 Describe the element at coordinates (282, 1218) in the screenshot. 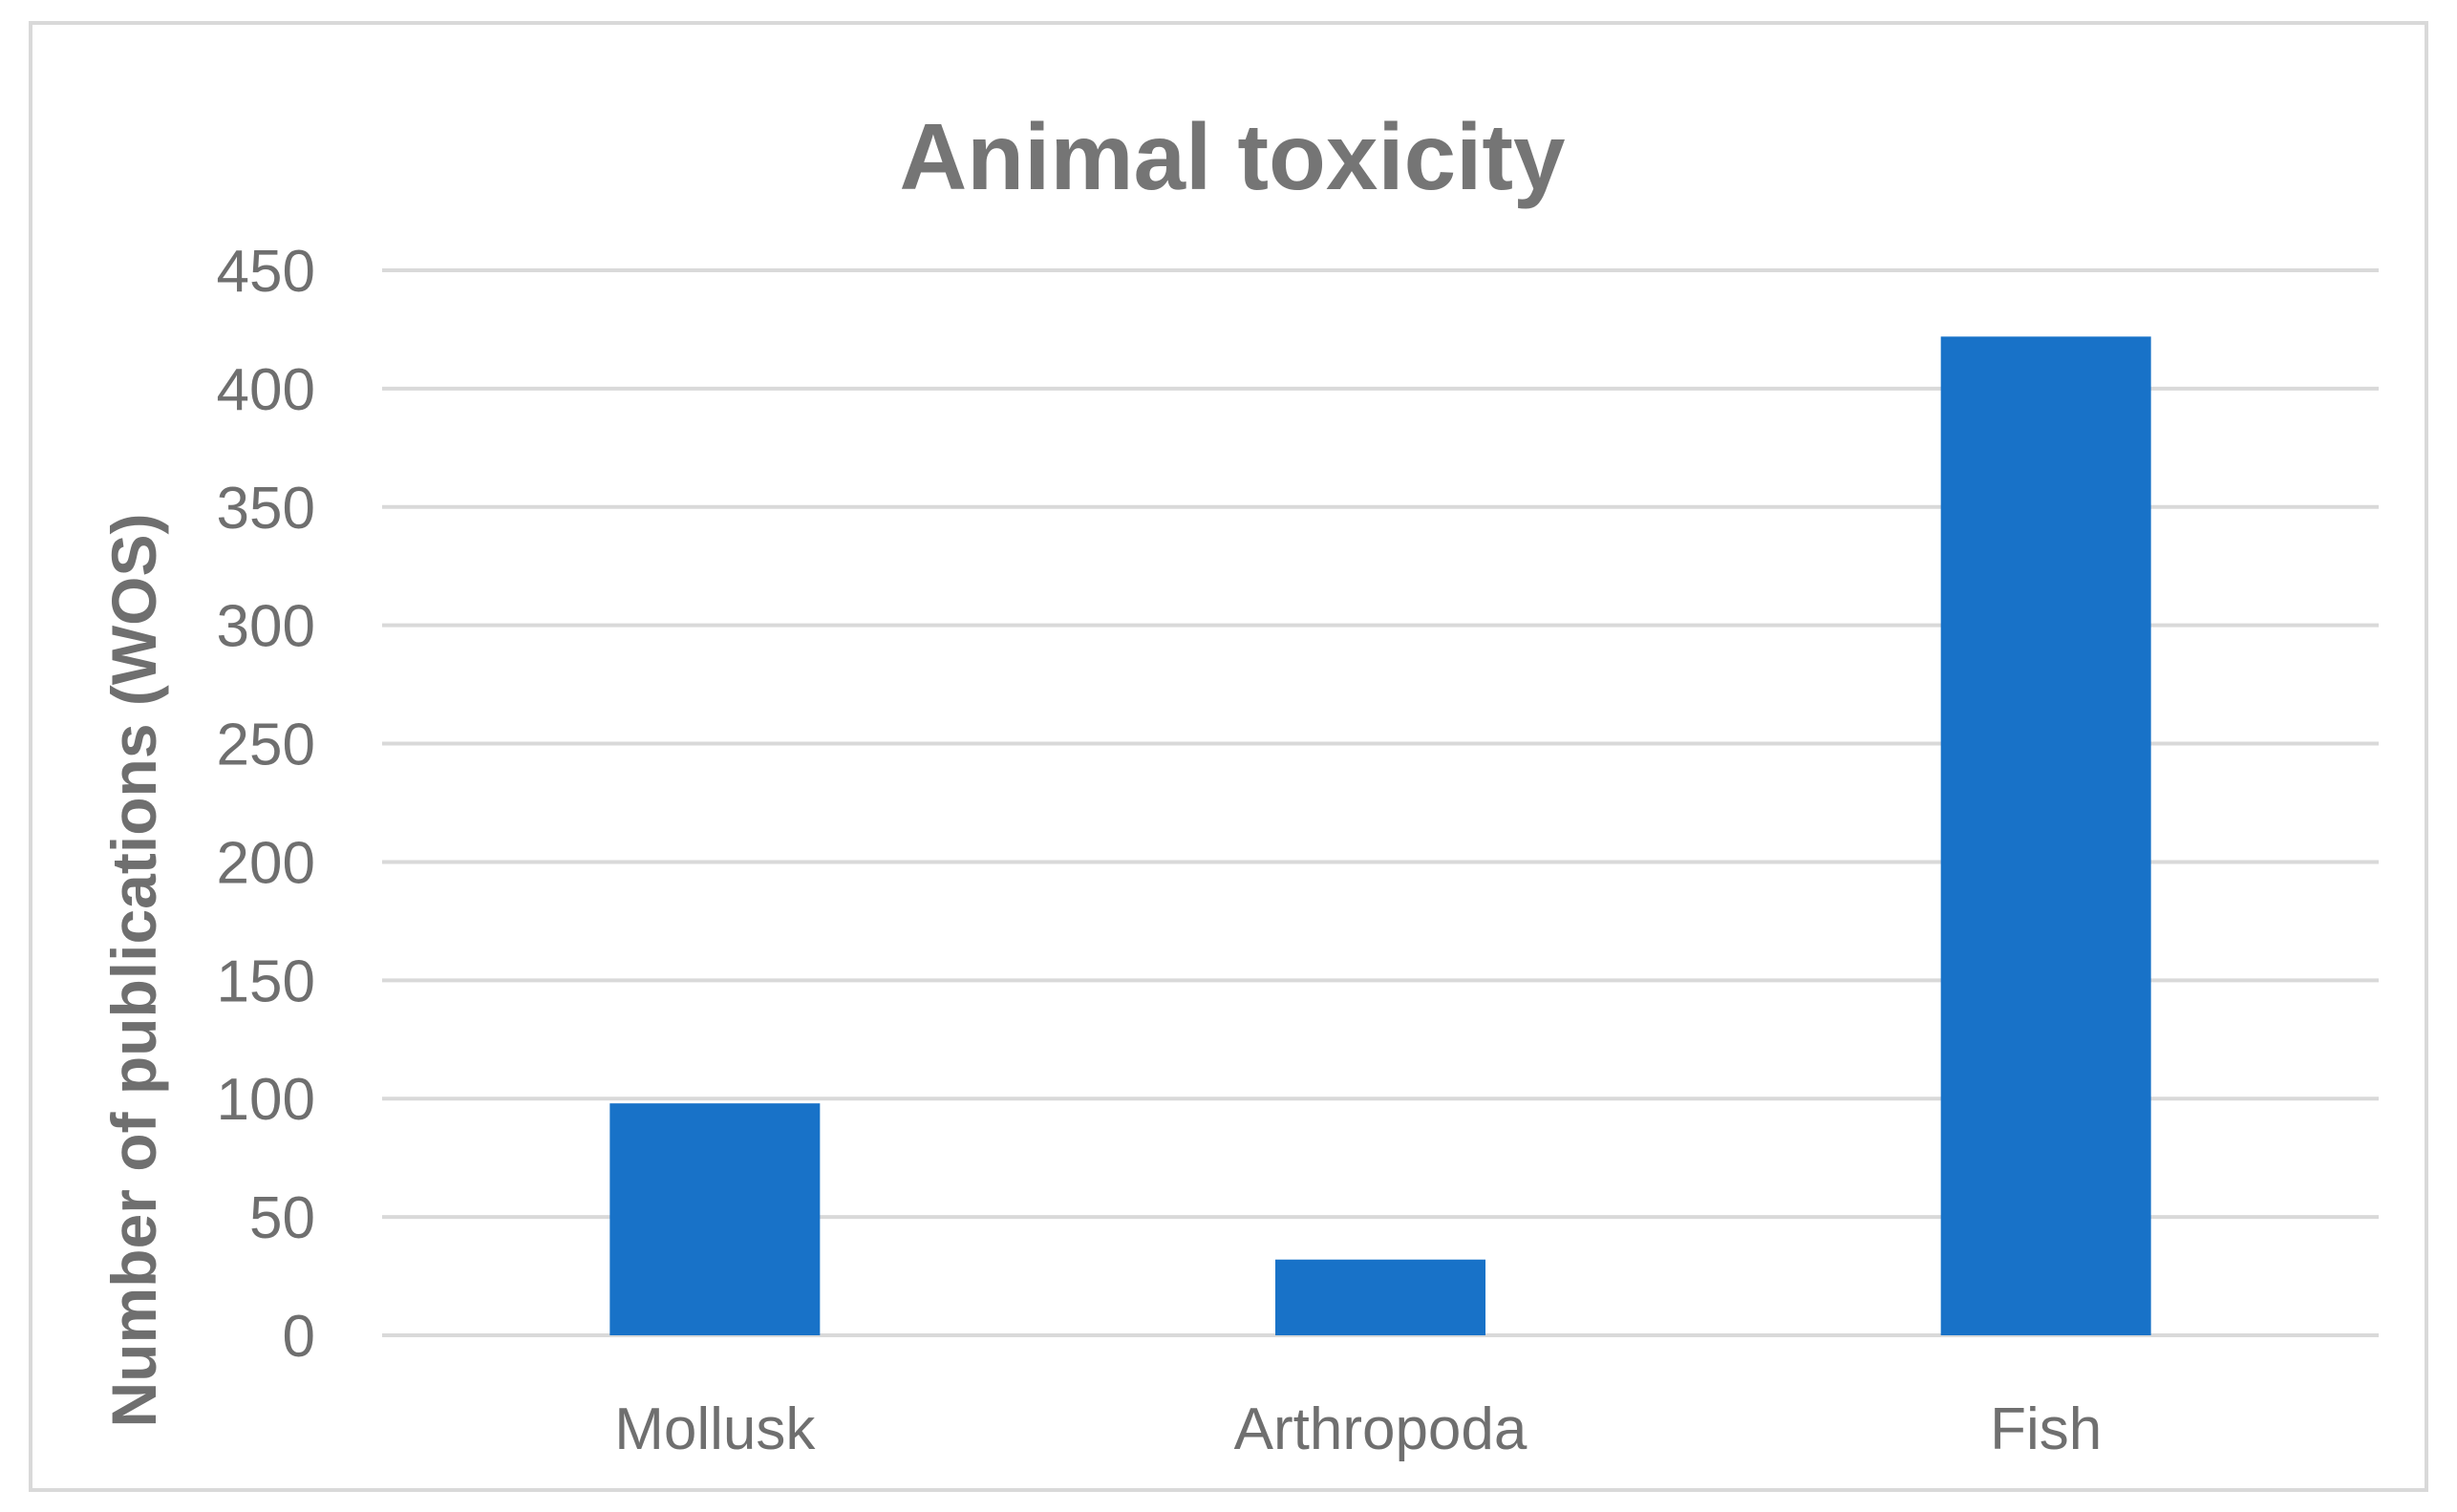

I see `y-tick-label-50: 50` at that location.